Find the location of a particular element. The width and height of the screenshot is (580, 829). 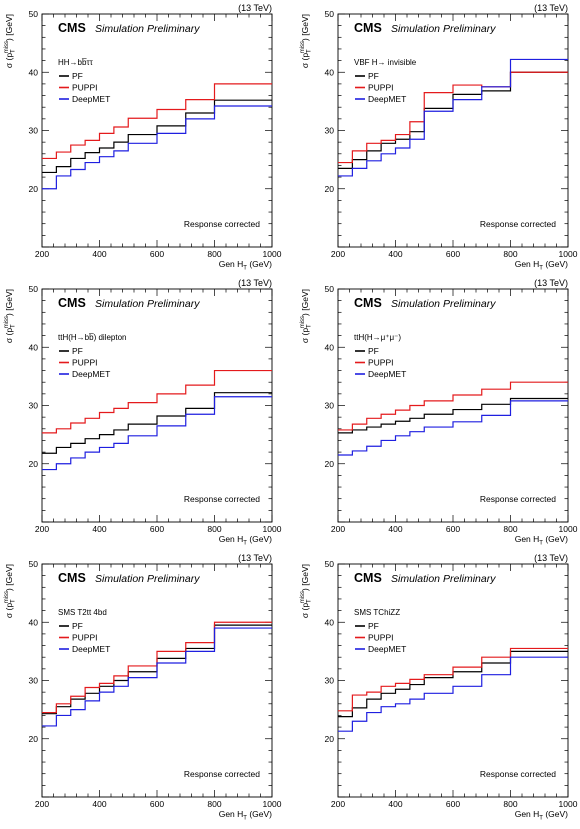

process-label: HH→bb̅ττ is located at coordinates (76, 62).